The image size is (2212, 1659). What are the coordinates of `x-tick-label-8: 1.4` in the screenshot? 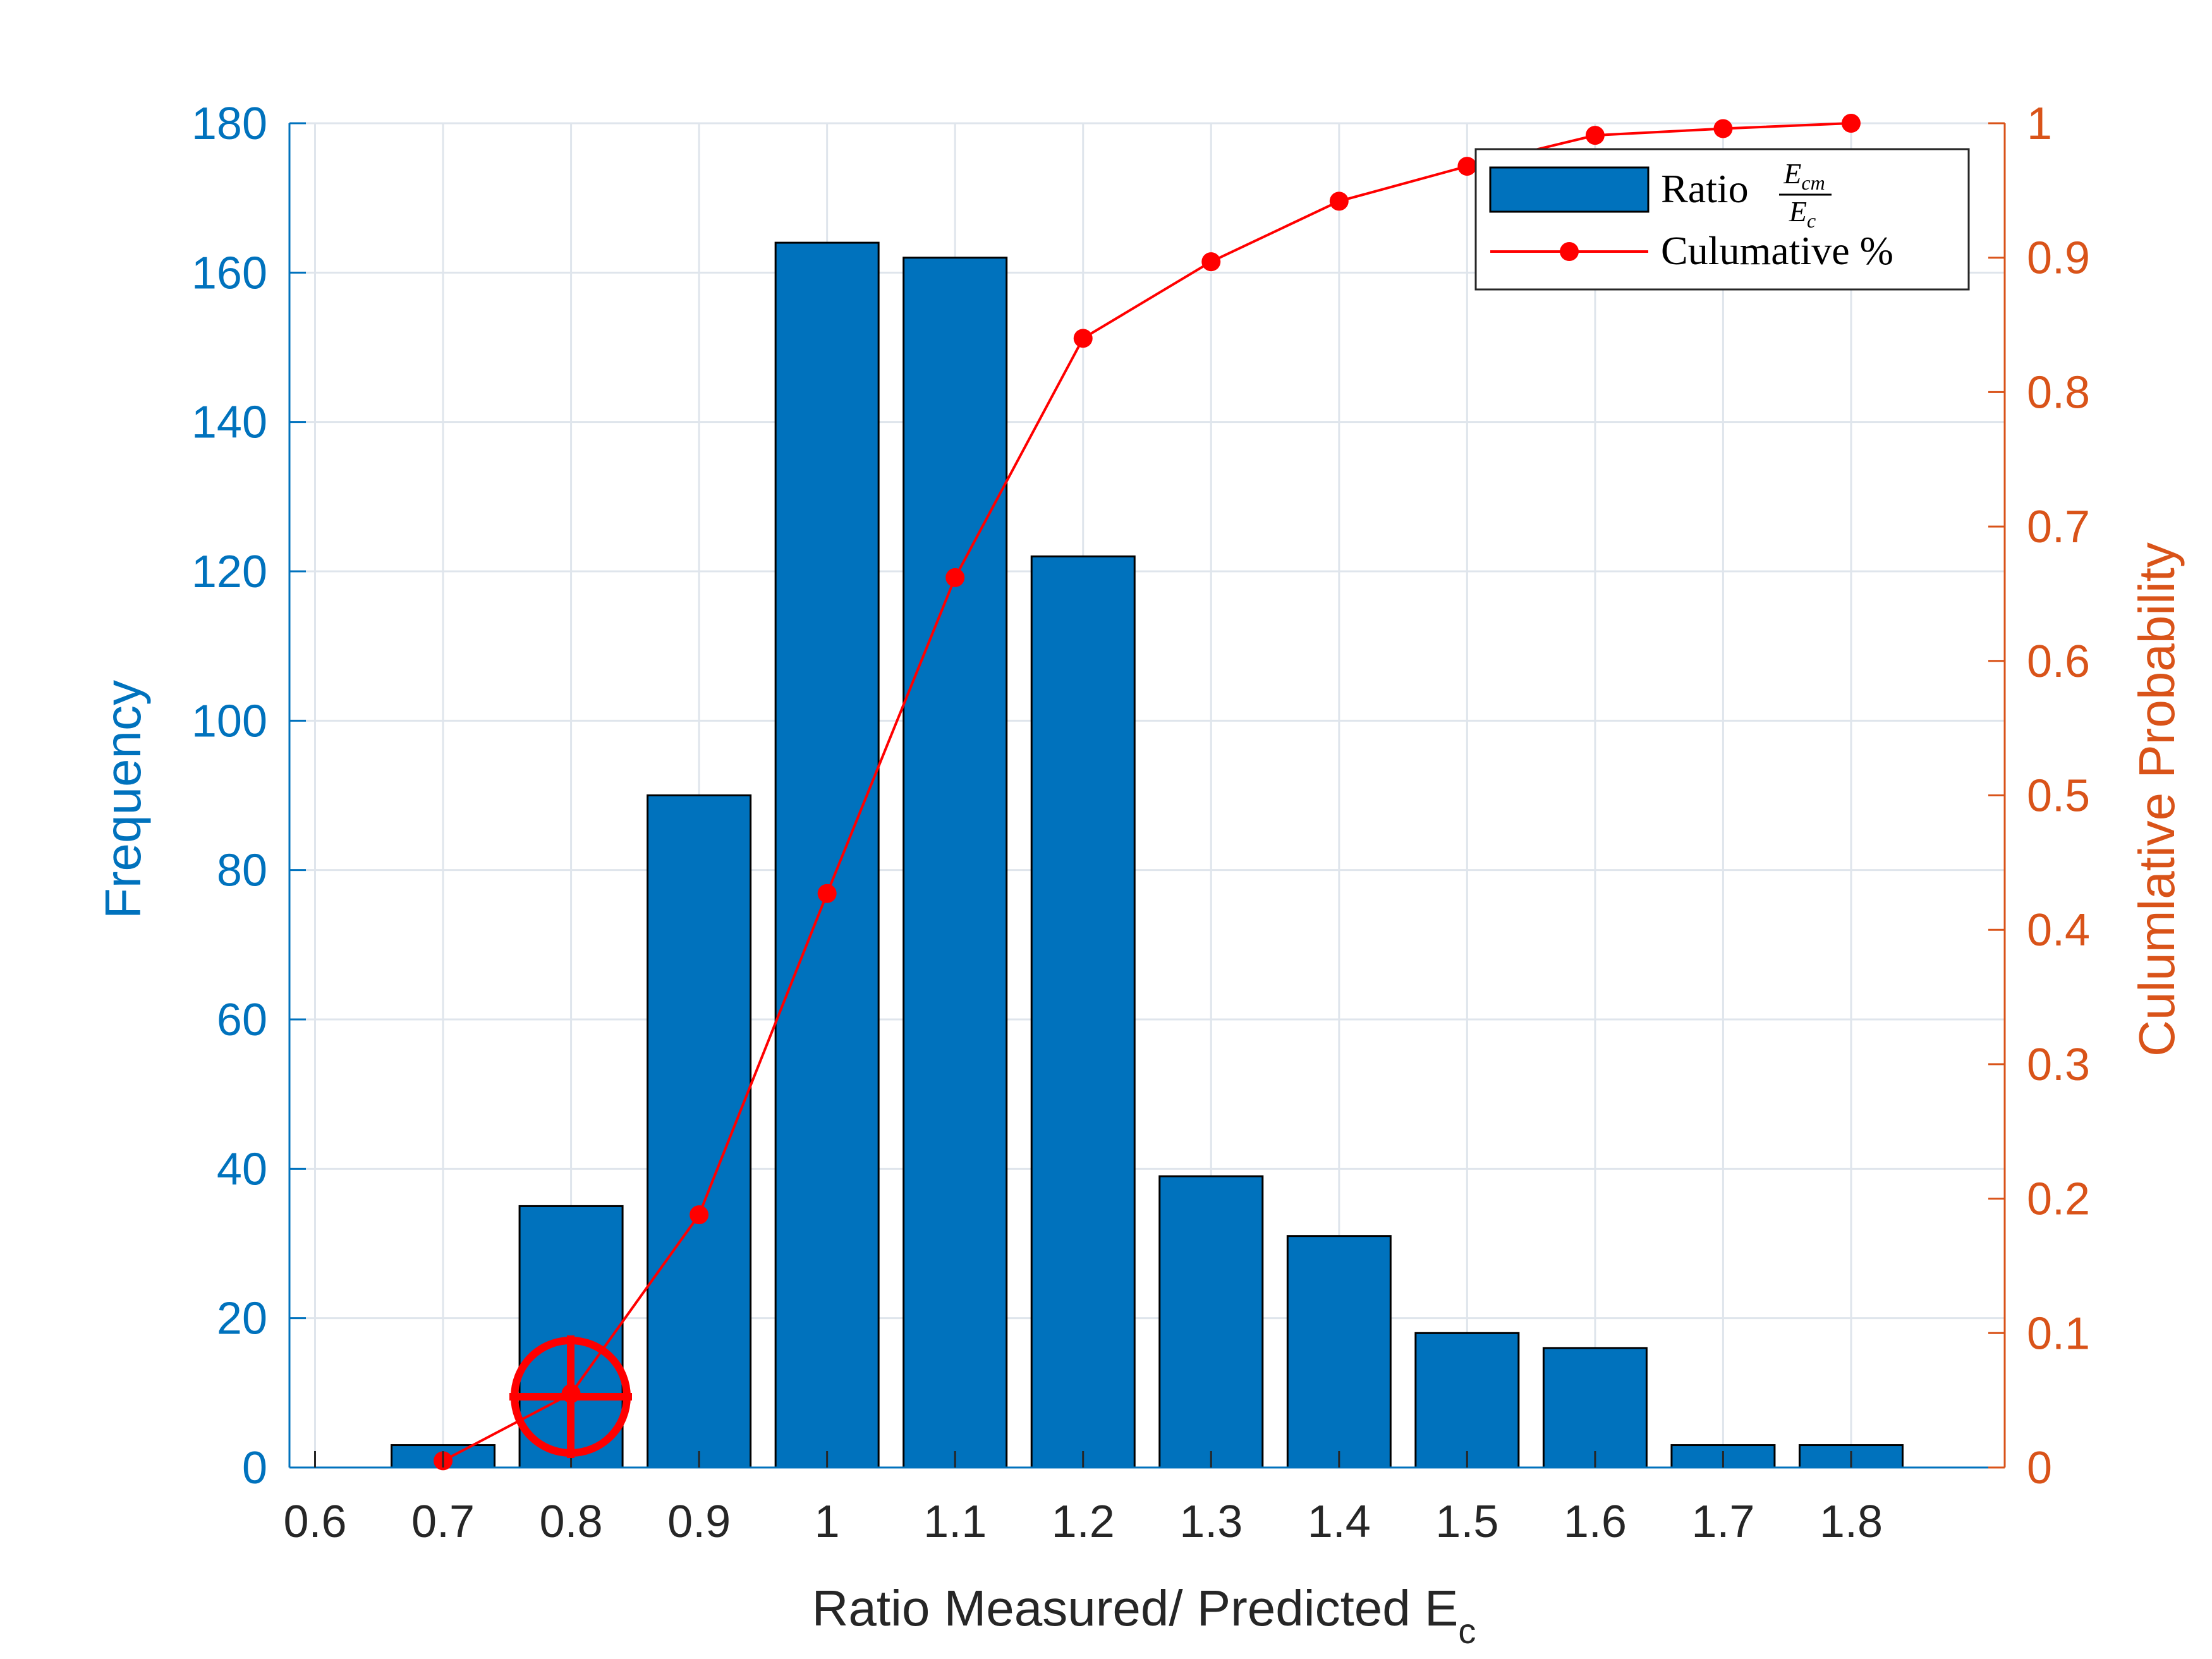 It's located at (1339, 1522).